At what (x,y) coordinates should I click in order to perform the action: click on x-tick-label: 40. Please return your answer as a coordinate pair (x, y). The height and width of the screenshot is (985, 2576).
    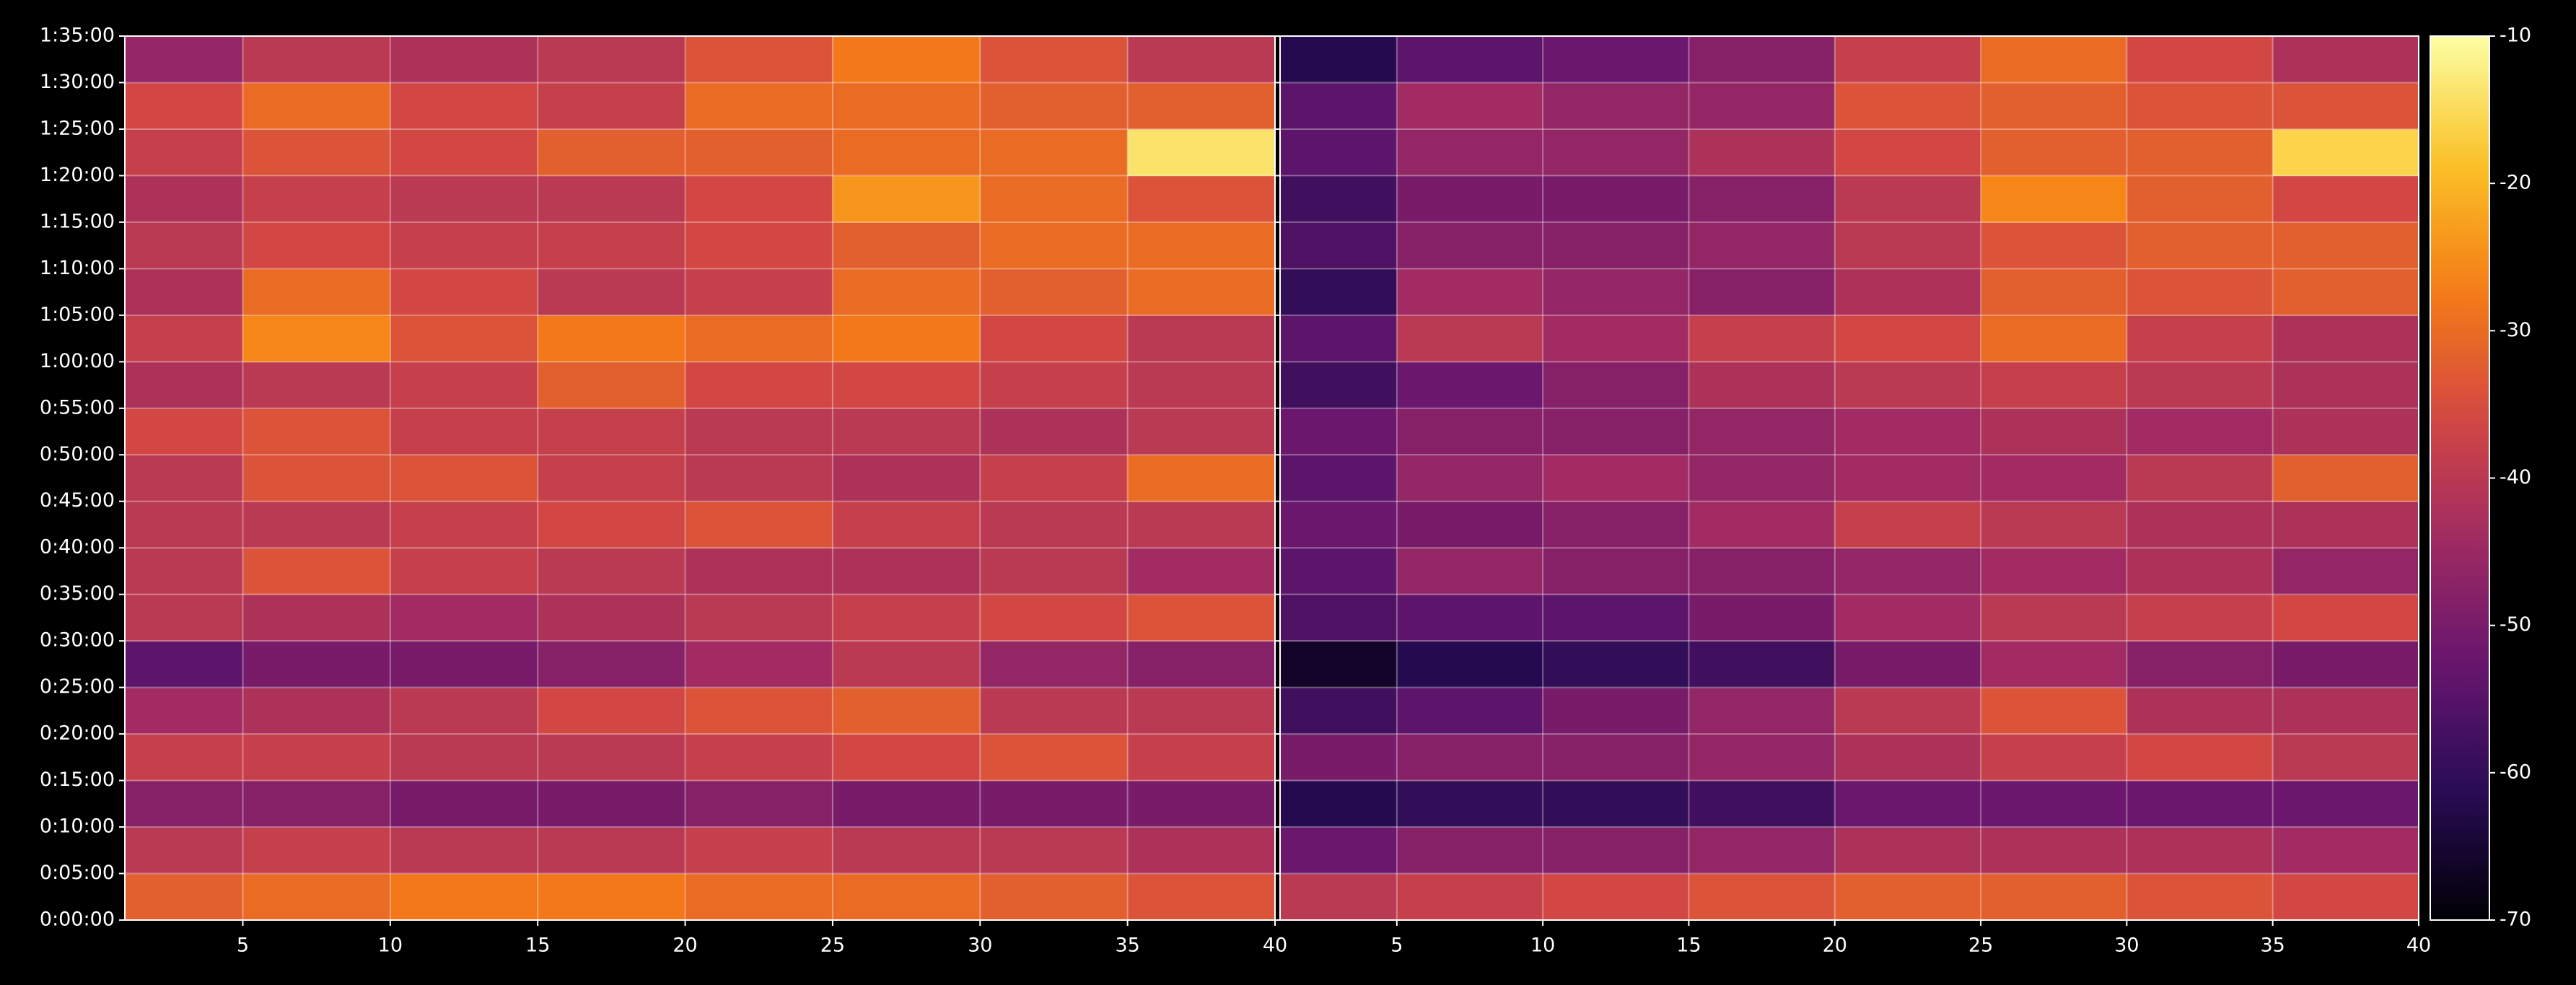
    Looking at the image, I should click on (2418, 945).